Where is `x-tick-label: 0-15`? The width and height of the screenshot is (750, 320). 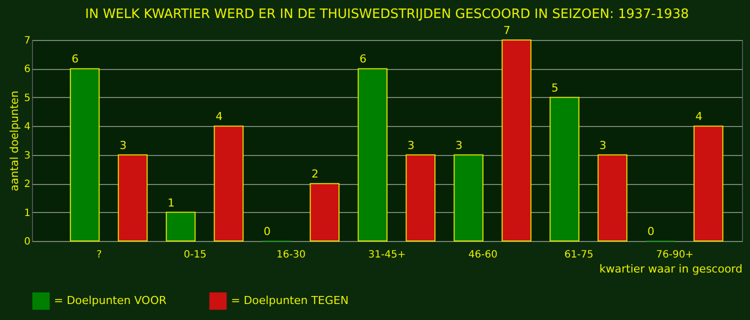
x-tick-label: 0-15 is located at coordinates (195, 255).